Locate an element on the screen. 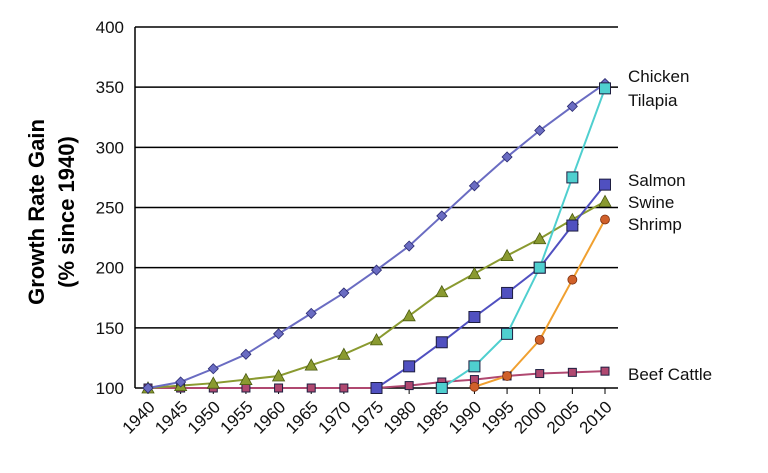 This screenshot has width=768, height=473. series-label-beef-cattle: Beef Cattle is located at coordinates (670, 374).